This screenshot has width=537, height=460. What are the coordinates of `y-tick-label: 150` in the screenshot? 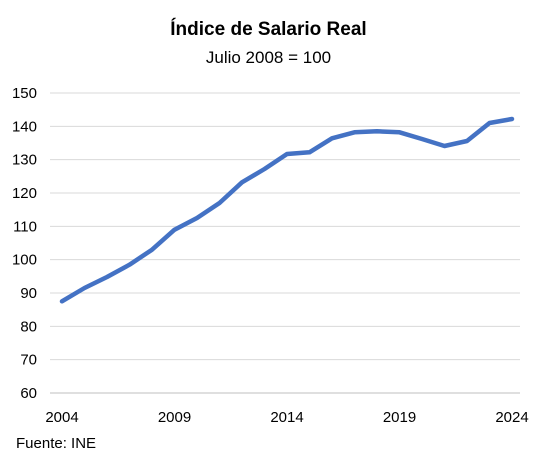 It's located at (24, 93).